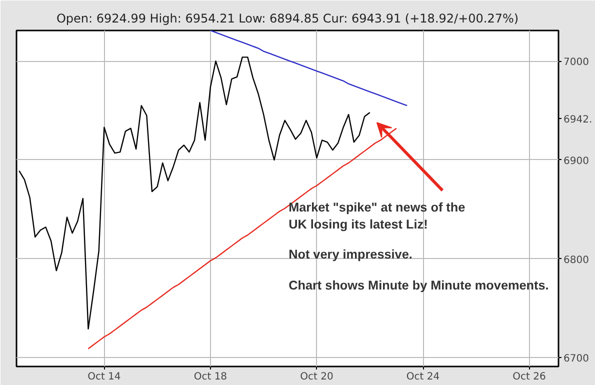 This screenshot has height=385, width=595. I want to click on x-tick-label: Oct 18, so click(211, 377).